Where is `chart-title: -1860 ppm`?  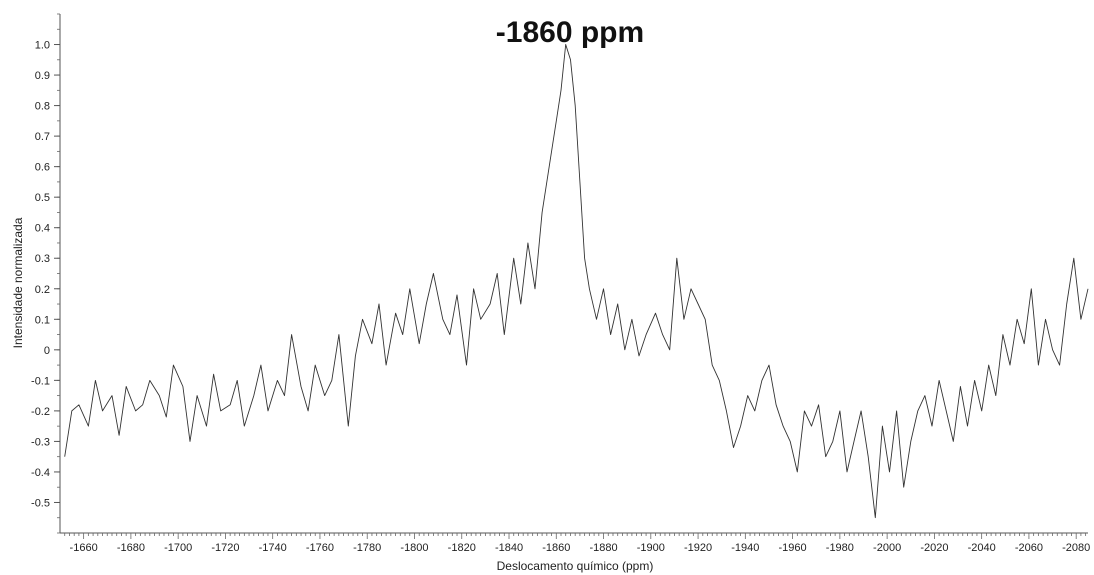
chart-title: -1860 ppm is located at coordinates (570, 32).